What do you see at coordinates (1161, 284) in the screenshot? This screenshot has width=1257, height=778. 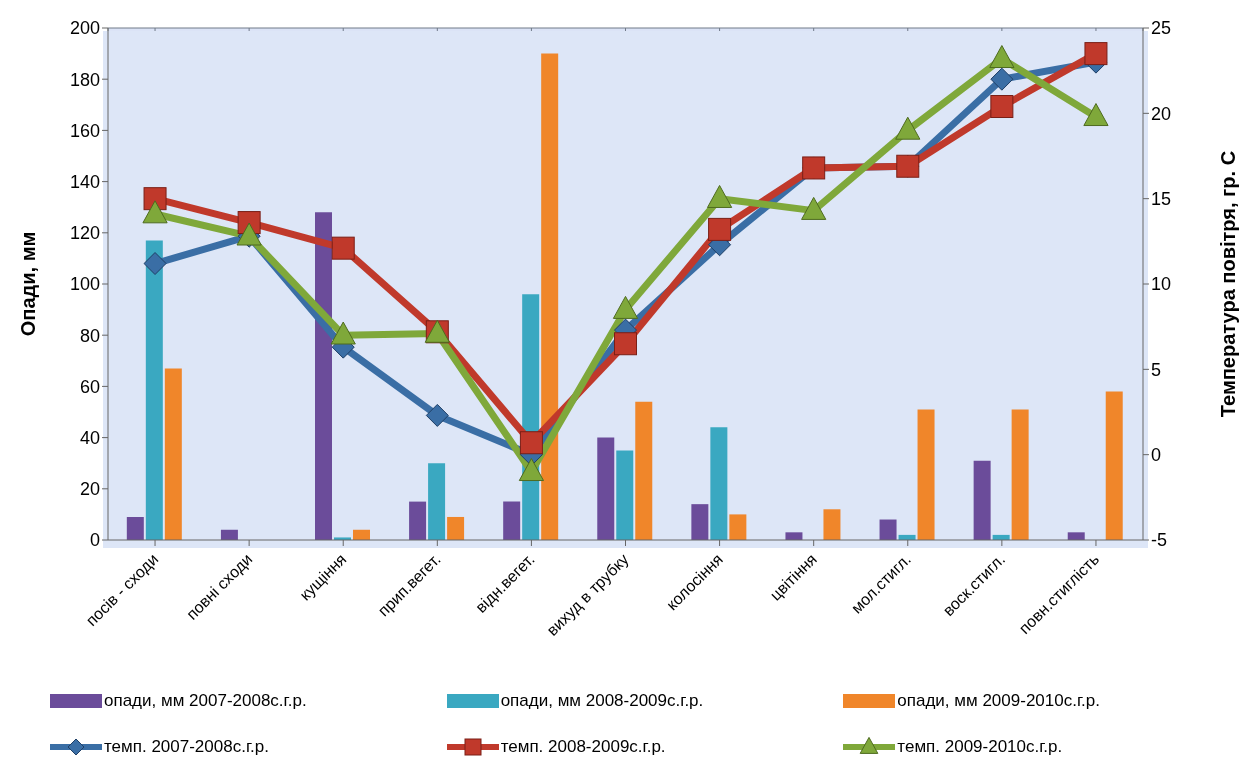 I see `y2-tick-label: 10` at bounding box center [1161, 284].